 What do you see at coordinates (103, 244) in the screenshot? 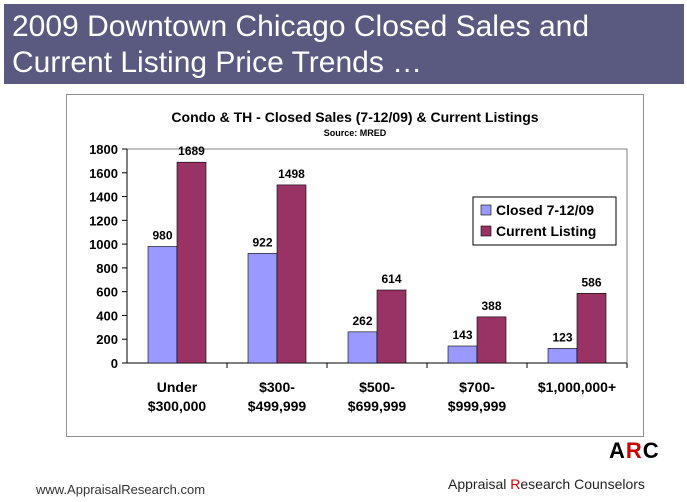
I see `y-tick-label: 1000` at bounding box center [103, 244].